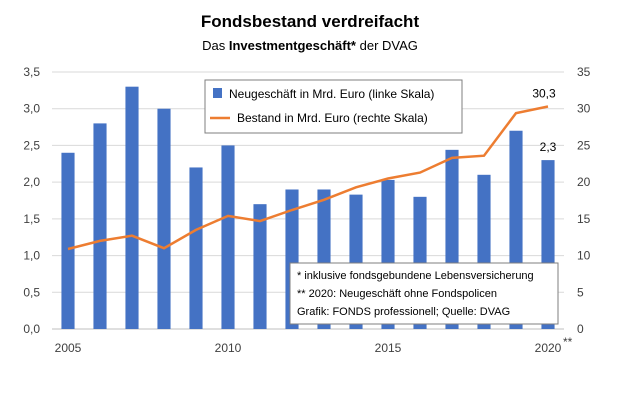  Describe the element at coordinates (260, 266) in the screenshot. I see `bar-2011` at that location.